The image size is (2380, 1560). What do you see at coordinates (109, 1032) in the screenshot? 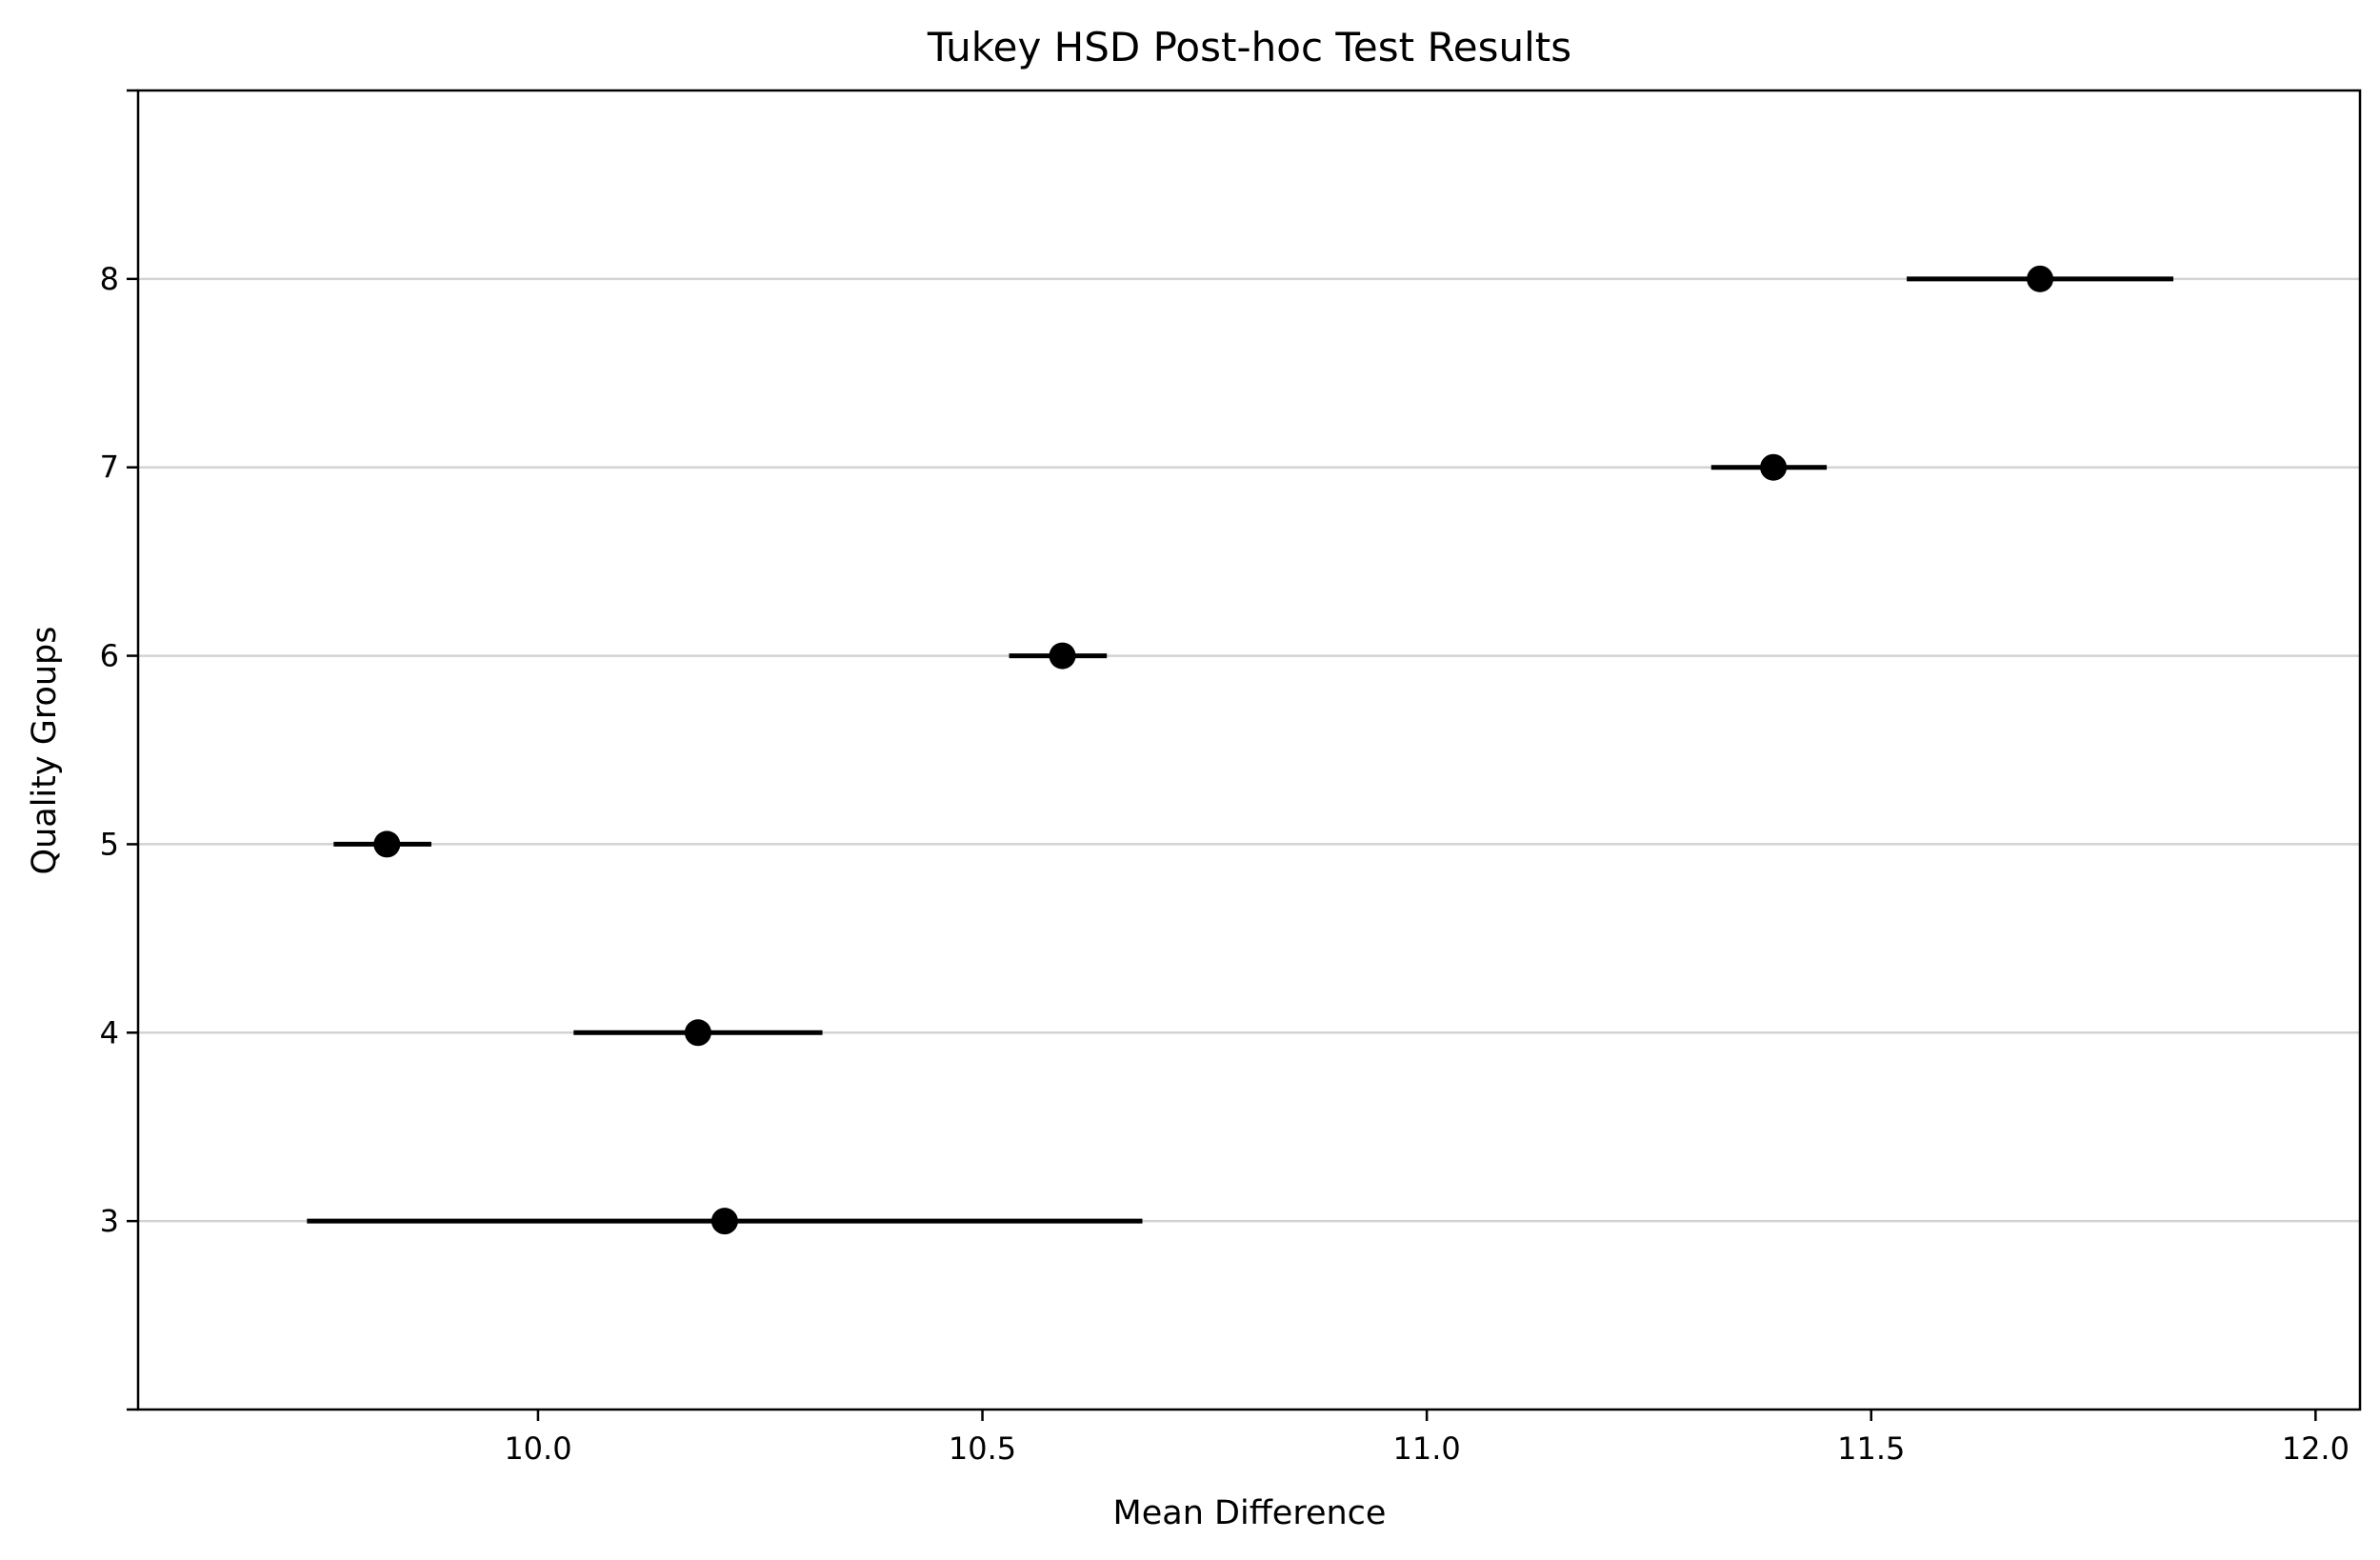
I see `y-tick-label: 4` at bounding box center [109, 1032].